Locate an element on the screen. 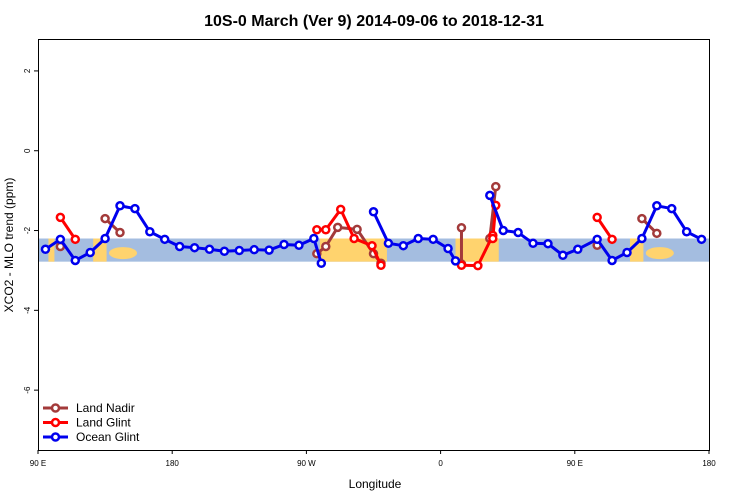  legend-label: Land Nadir is located at coordinates (105, 408).